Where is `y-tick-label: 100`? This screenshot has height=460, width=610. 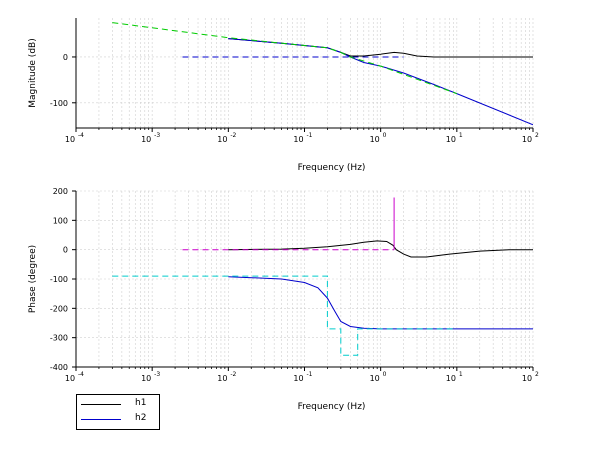 y-tick-label: 100 is located at coordinates (60, 220).